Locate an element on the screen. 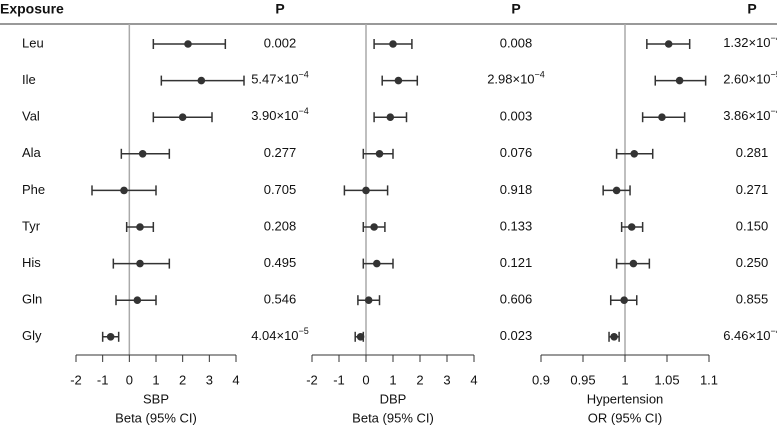 The height and width of the screenshot is (430, 777). x-axis-label: Hypertension is located at coordinates (625, 398).